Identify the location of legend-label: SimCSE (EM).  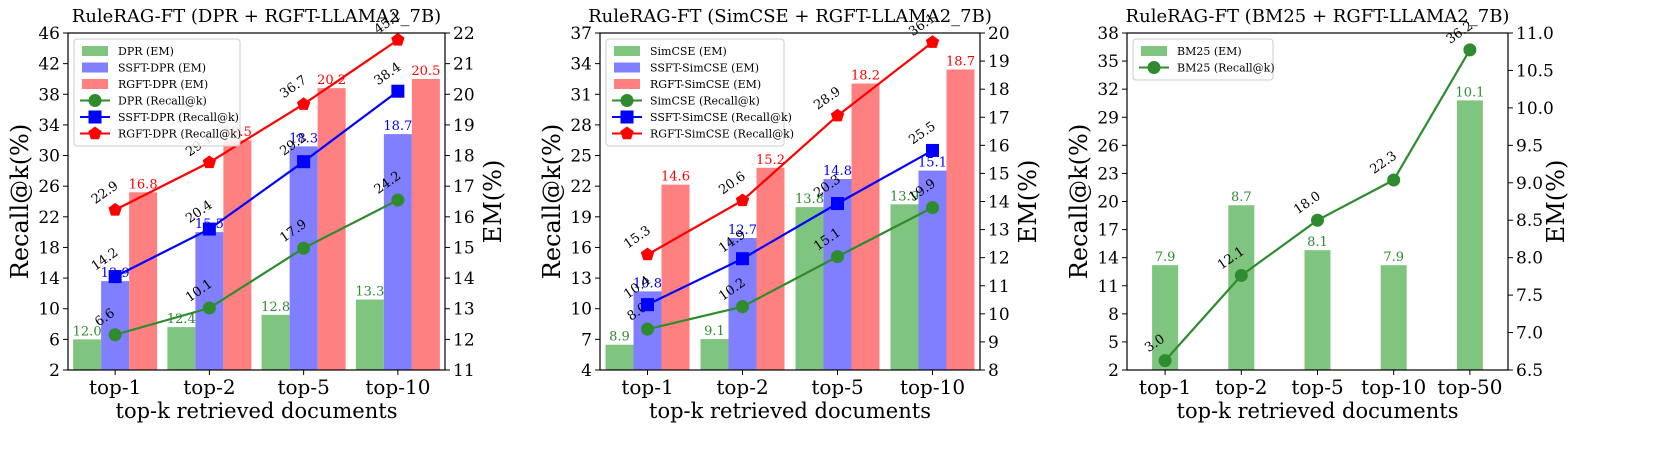
(688, 51).